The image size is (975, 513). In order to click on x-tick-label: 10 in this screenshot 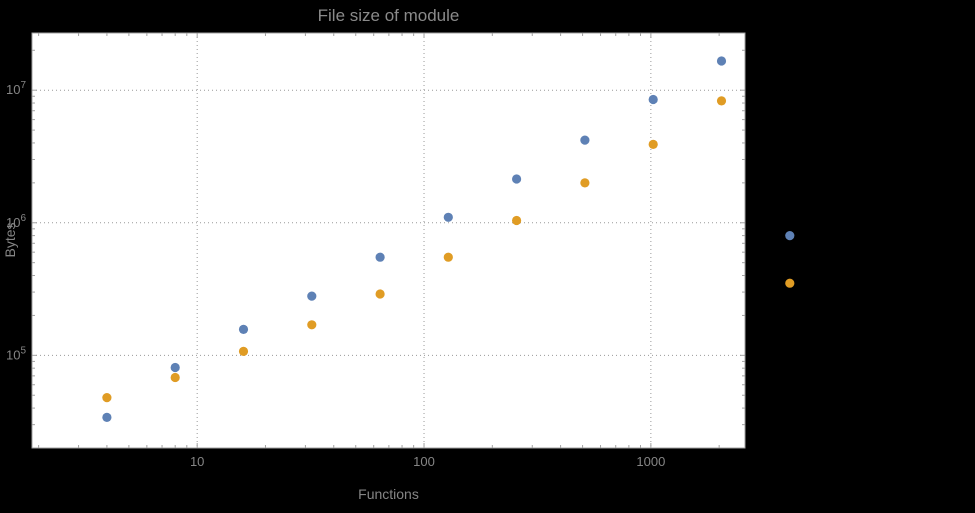, I will do `click(197, 461)`.